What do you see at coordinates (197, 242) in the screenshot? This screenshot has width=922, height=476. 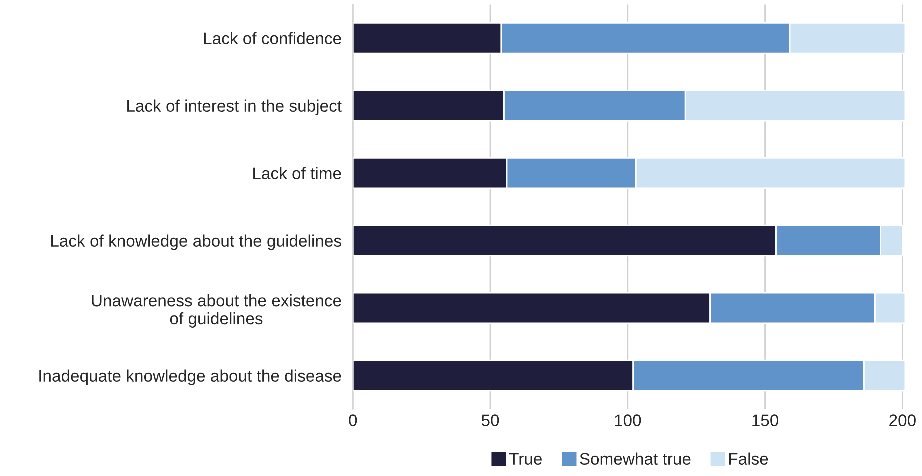 I see `y-tick-label: Lack of knowledge about the guidelines` at bounding box center [197, 242].